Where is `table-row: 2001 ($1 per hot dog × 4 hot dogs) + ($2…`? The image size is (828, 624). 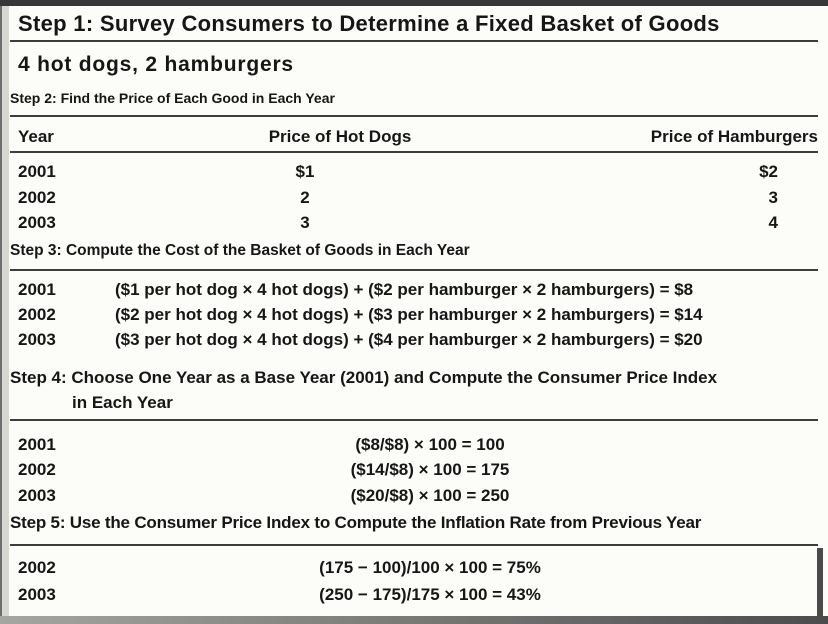 table-row: 2001 ($1 per hot dog × 4 hot dogs) + ($2… is located at coordinates (414, 290).